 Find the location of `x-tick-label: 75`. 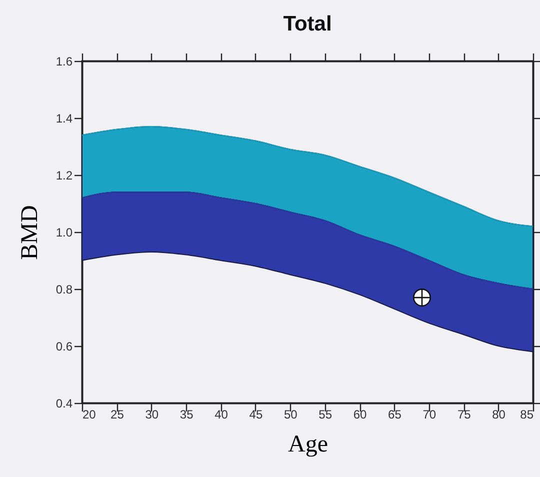

x-tick-label: 75 is located at coordinates (464, 415).